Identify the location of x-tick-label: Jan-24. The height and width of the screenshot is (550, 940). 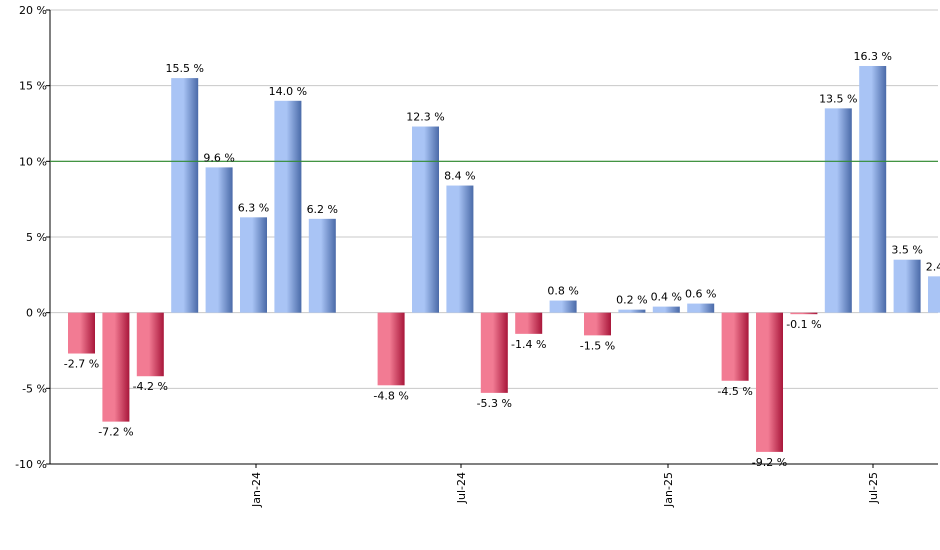
(256, 490).